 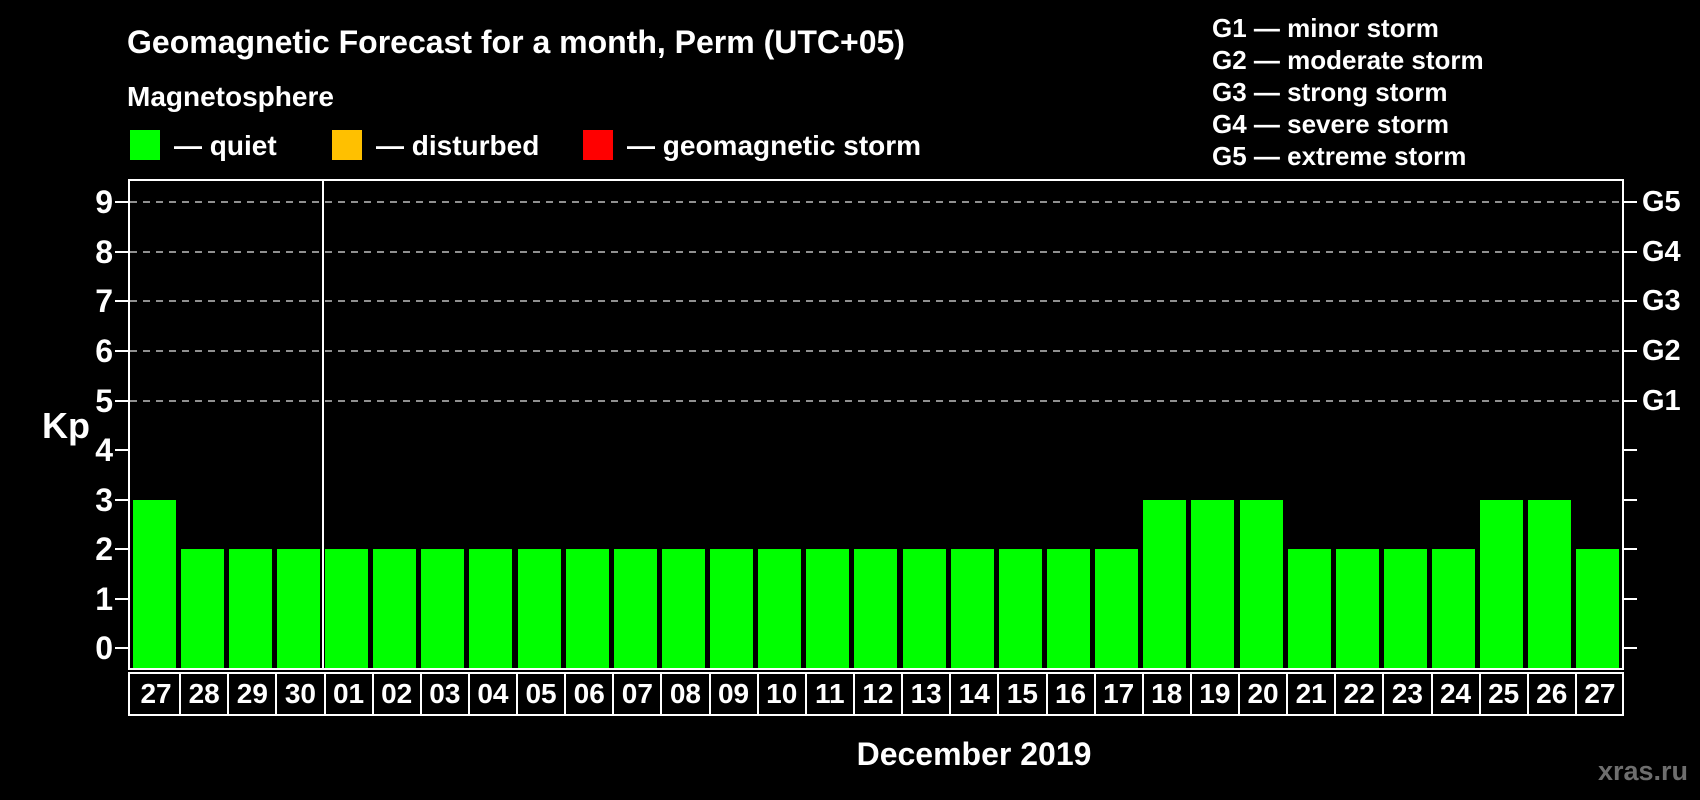 What do you see at coordinates (637, 693) in the screenshot?
I see `day-label-cell: 07` at bounding box center [637, 693].